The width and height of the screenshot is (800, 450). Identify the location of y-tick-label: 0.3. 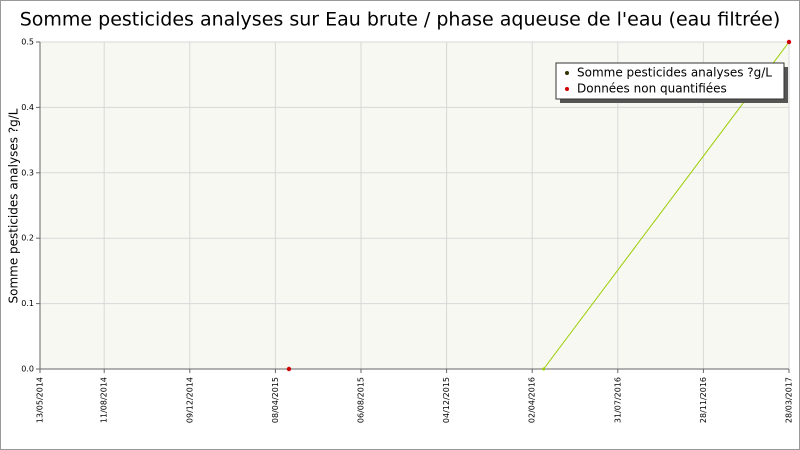
(27, 172).